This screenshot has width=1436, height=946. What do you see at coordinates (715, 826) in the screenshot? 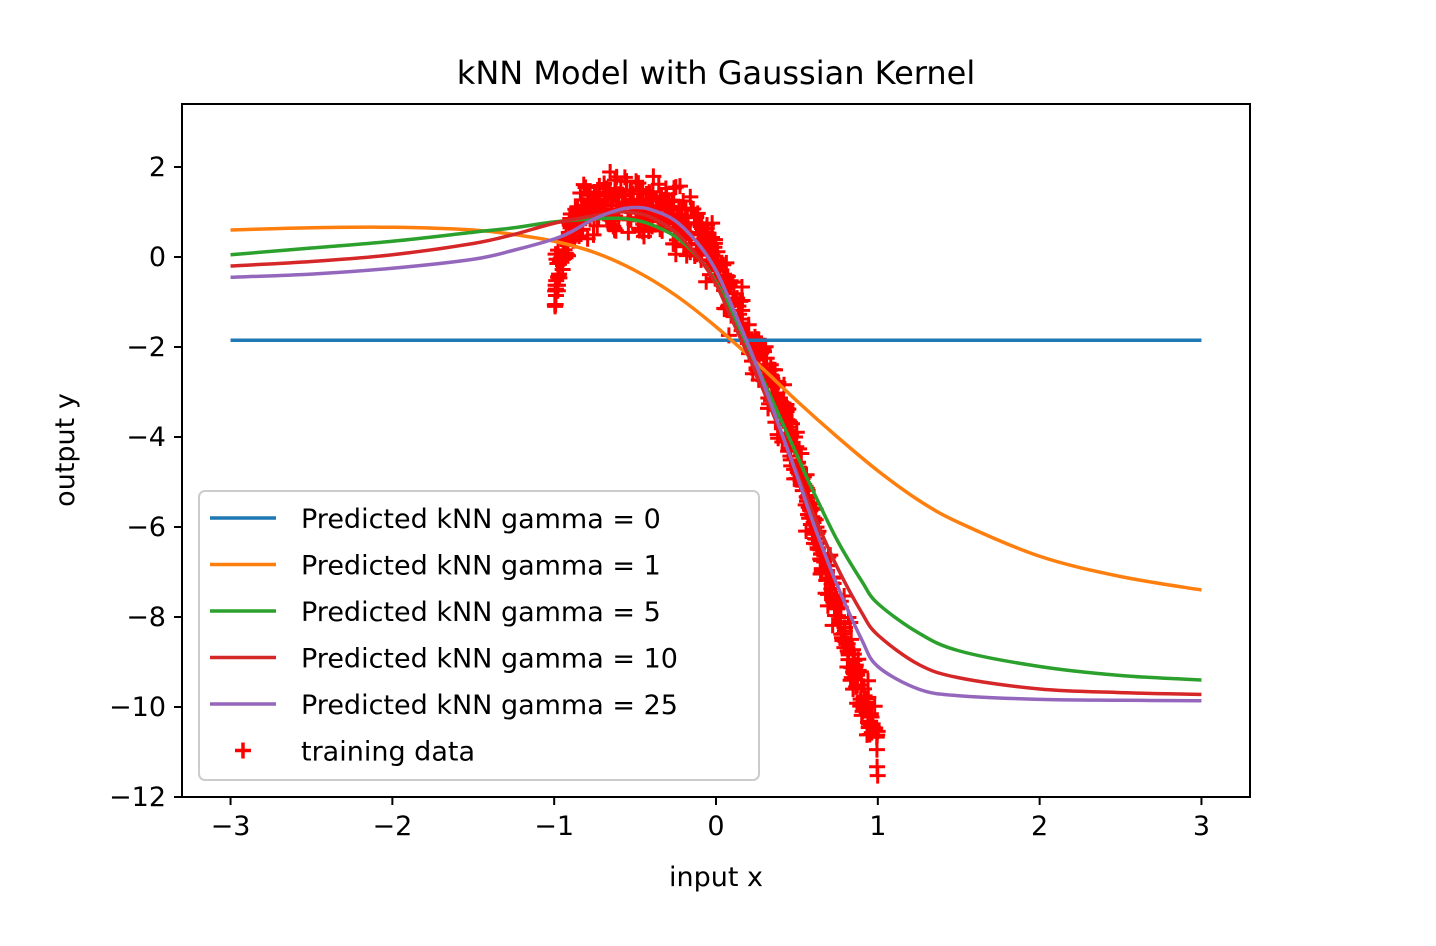
I see `x-tick-label: 0` at bounding box center [715, 826].